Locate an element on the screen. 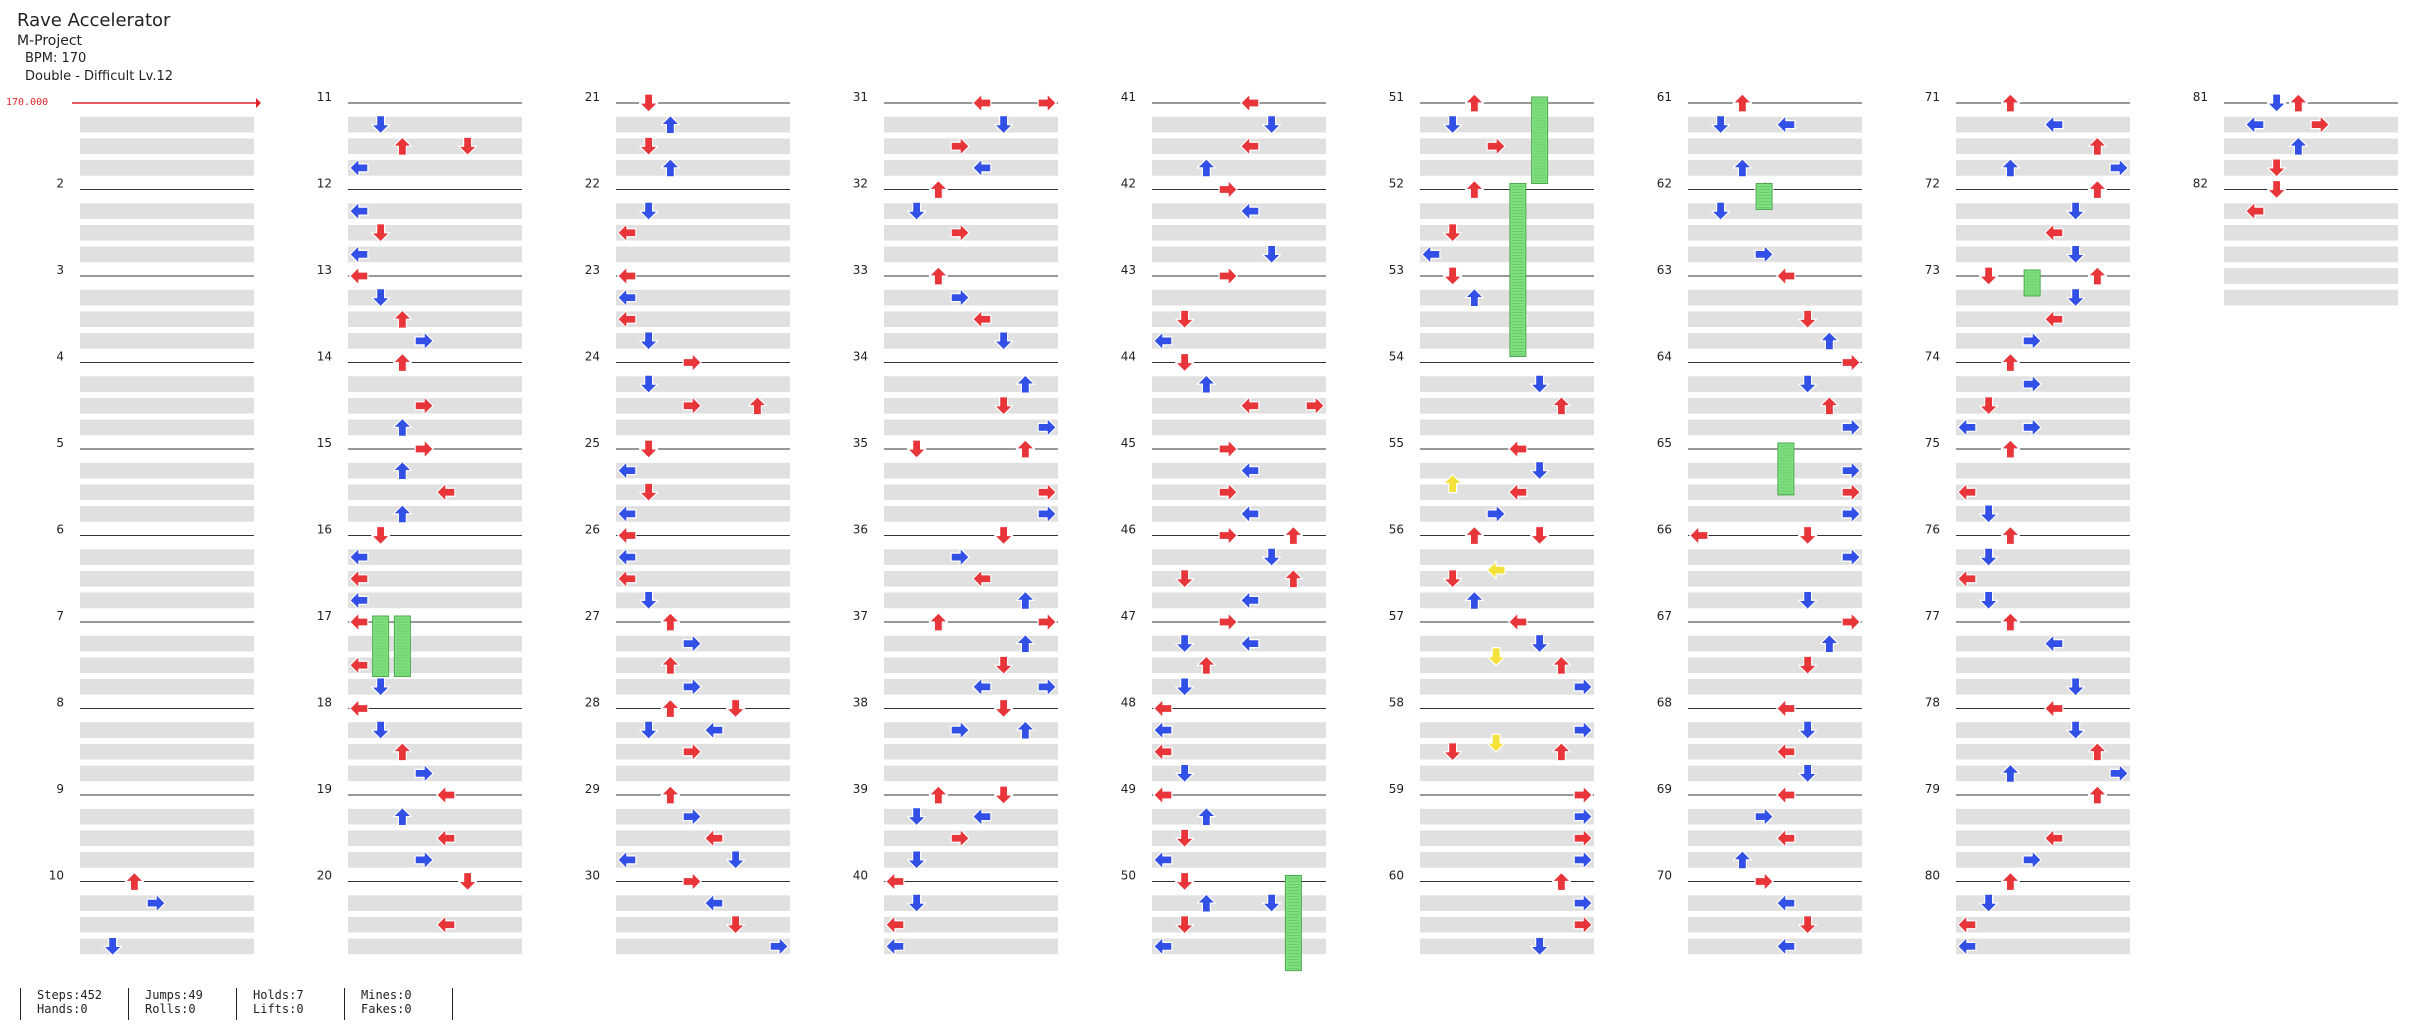 Image resolution: width=2436 pixels, height=1024 pixels. song-title: Rave Accelerator is located at coordinates (94, 20).